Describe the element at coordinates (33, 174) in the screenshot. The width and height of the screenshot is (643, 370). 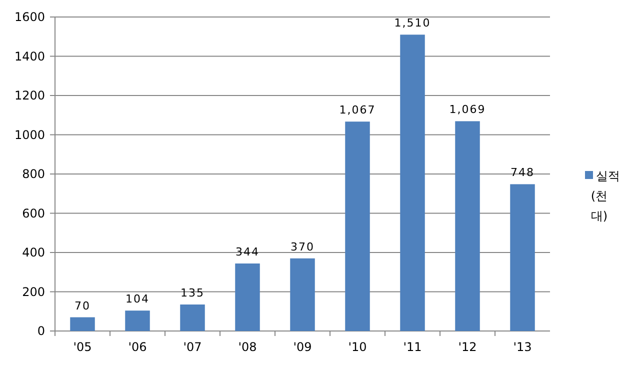
I see `y-tick-label: 800` at that location.